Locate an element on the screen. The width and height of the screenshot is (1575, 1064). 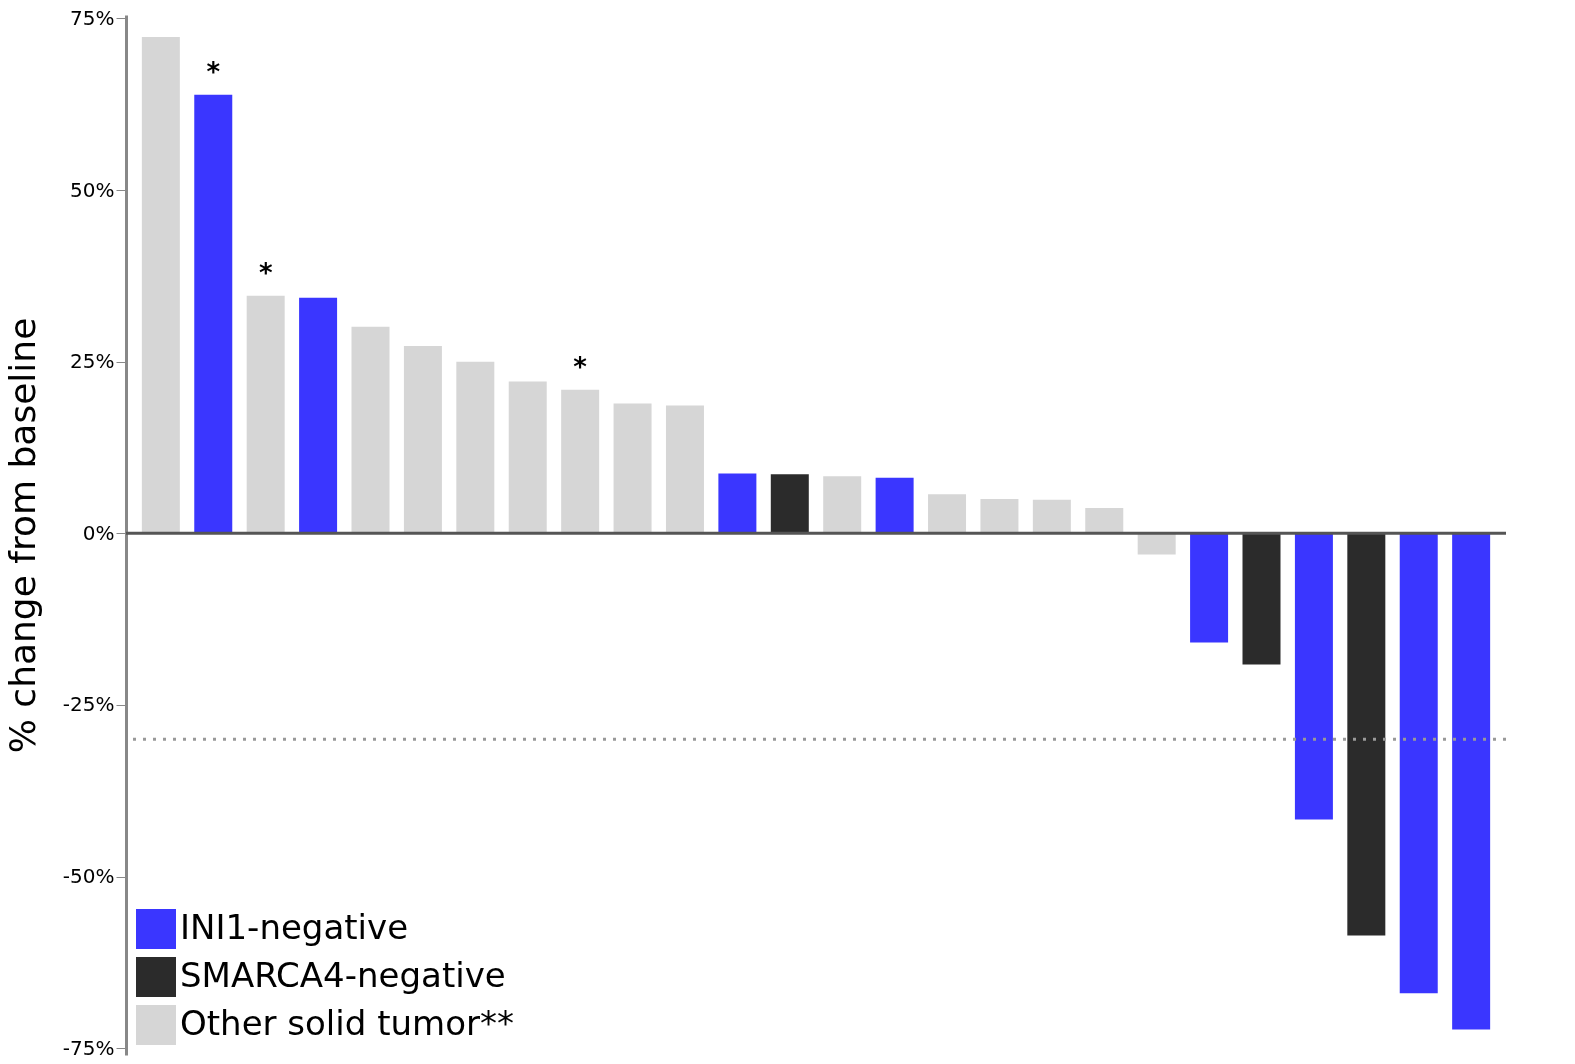
y-tick-label: -25% is located at coordinates (88, 704).